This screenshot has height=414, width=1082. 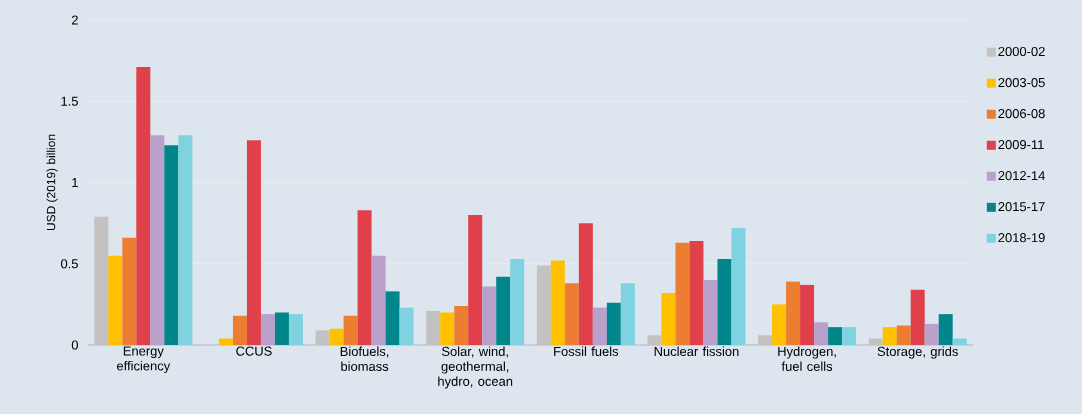 What do you see at coordinates (74, 20) in the screenshot?
I see `y-tick-label: 2` at bounding box center [74, 20].